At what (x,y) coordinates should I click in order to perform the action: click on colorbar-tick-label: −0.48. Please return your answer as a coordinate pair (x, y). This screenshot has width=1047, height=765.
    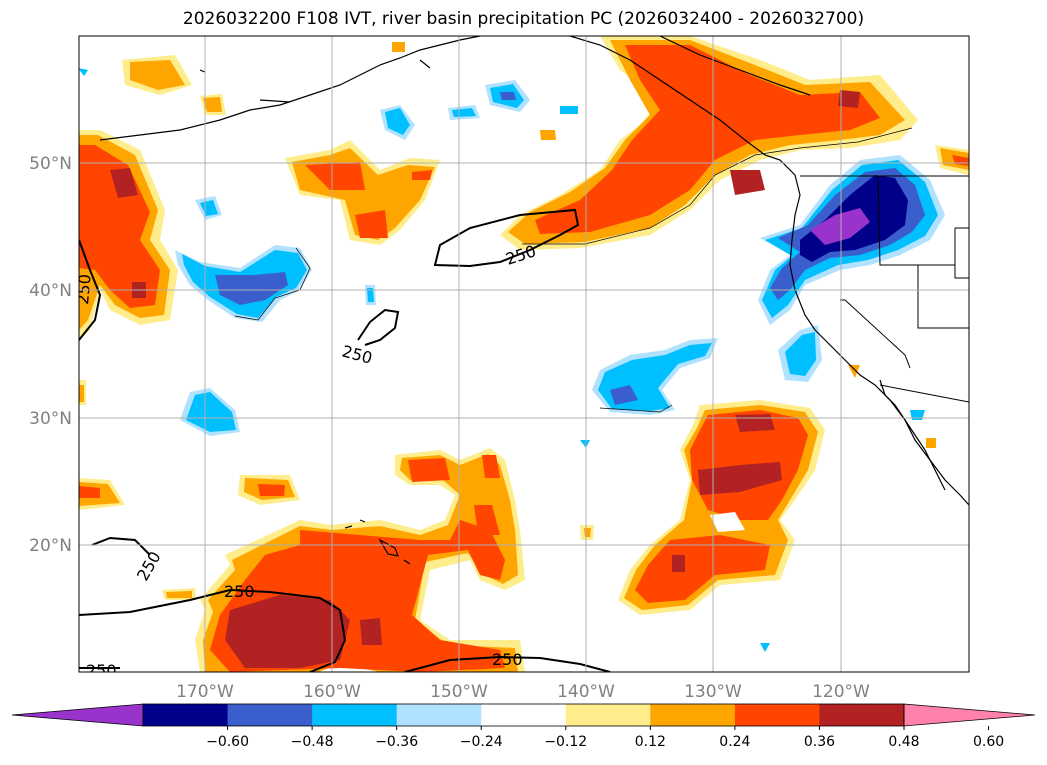
    Looking at the image, I should click on (312, 742).